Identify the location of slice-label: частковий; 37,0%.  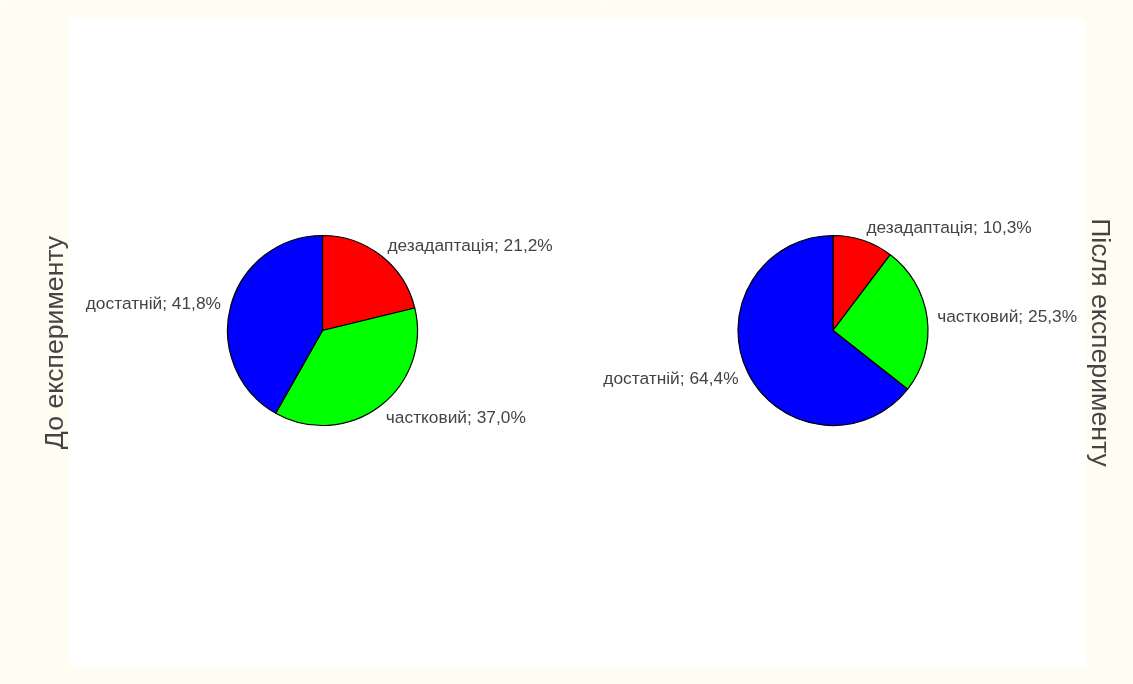
(455, 417).